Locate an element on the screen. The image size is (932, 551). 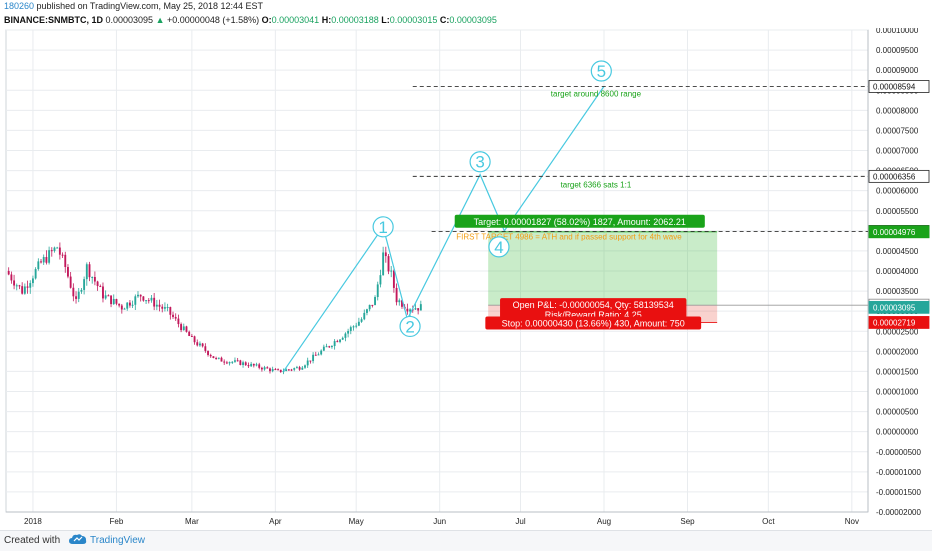
tradingview-cloud-icon is located at coordinates (78, 541).